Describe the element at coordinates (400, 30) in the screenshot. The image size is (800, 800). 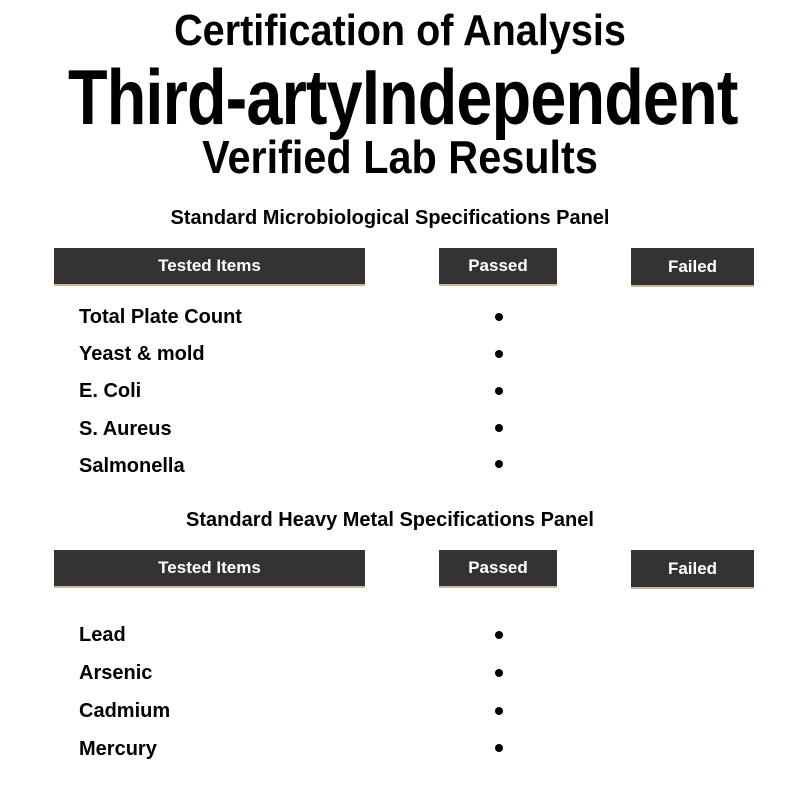
I see `title-certification: Certification of Analysis` at that location.